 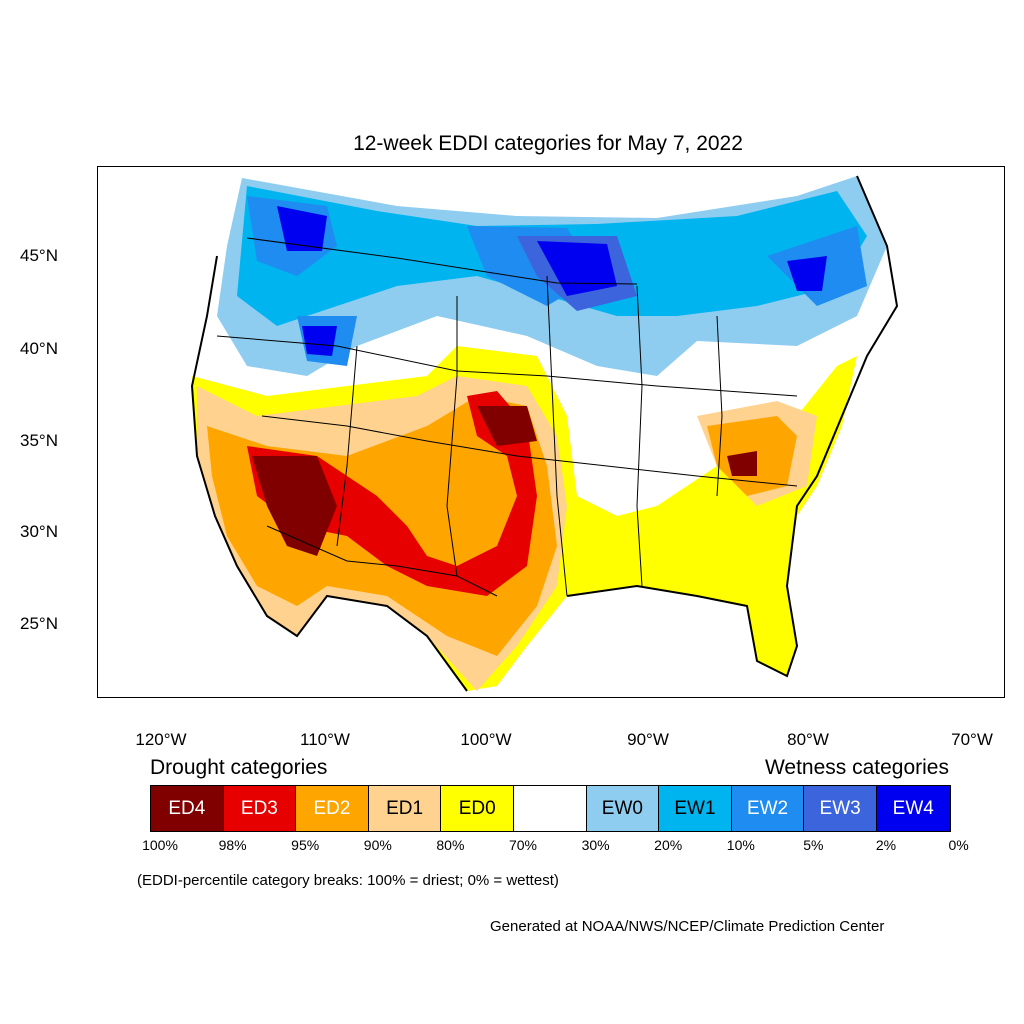 What do you see at coordinates (260, 808) in the screenshot?
I see `legend-box: ED3` at bounding box center [260, 808].